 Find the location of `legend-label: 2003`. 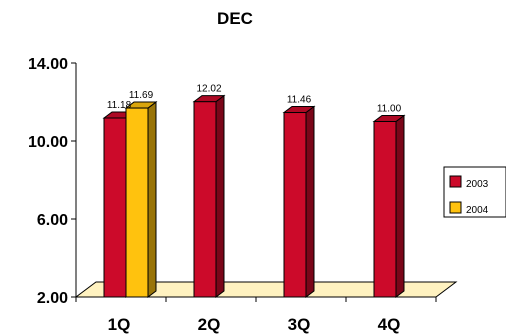

legend-label: 2003 is located at coordinates (477, 184).